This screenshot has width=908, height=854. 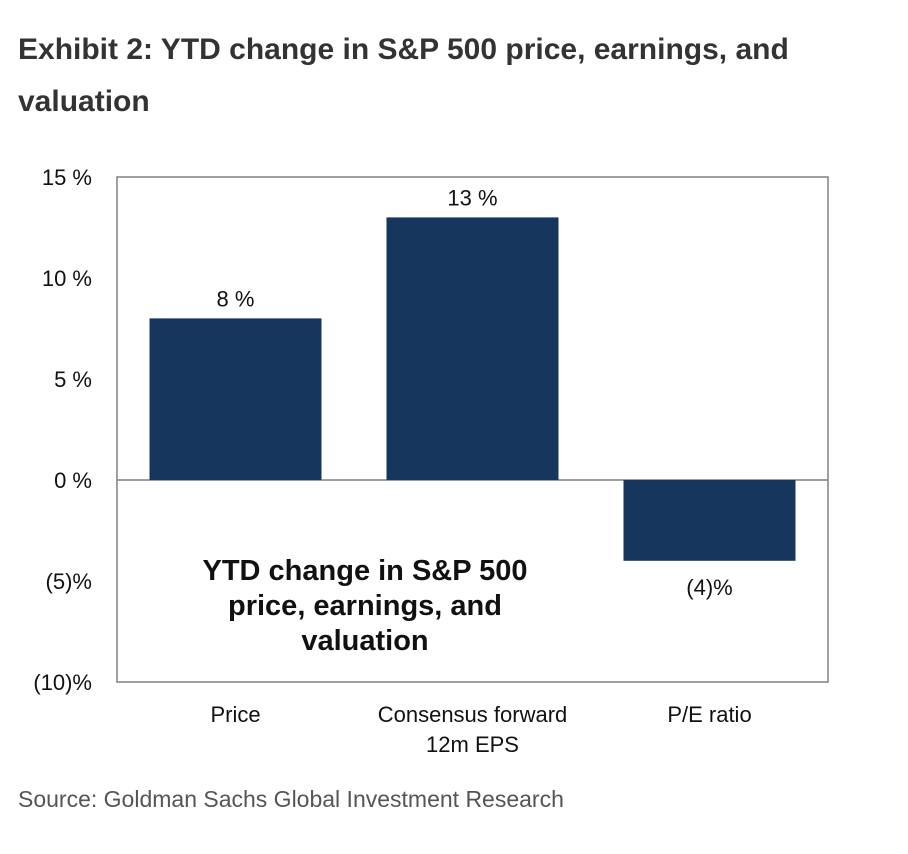 What do you see at coordinates (364, 571) in the screenshot?
I see `chart-annotation-line: YTD change in S&P 500` at bounding box center [364, 571].